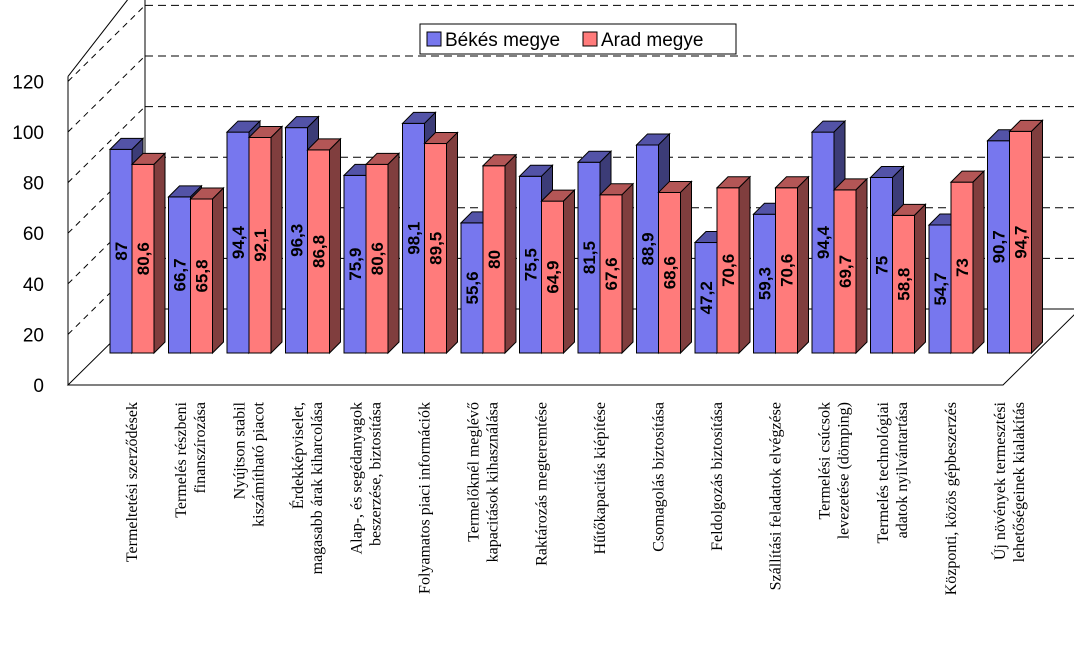 The width and height of the screenshot is (1074, 661). I want to click on category-label-7-line-1: Termelőknél meglévő, so click(474, 472).